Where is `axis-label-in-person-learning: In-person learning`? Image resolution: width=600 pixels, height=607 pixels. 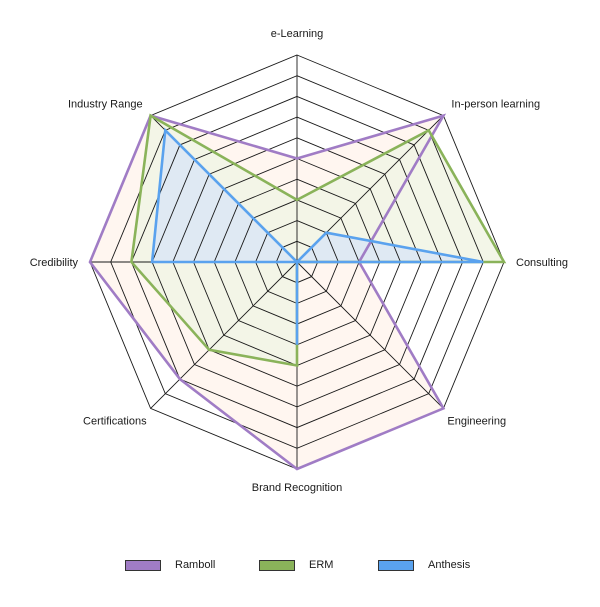 axis-label-in-person-learning: In-person learning is located at coordinates (495, 105).